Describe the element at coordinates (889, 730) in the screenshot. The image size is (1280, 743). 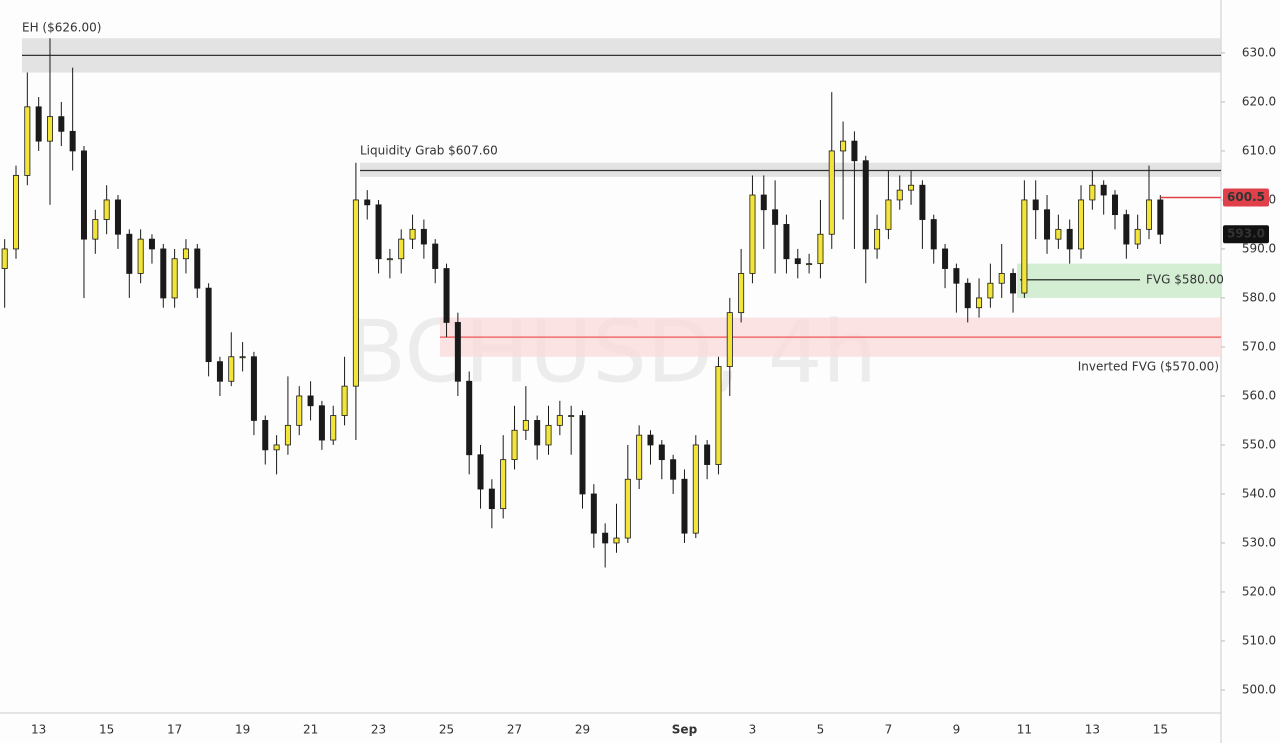
I see `x-tick-label: 7` at that location.